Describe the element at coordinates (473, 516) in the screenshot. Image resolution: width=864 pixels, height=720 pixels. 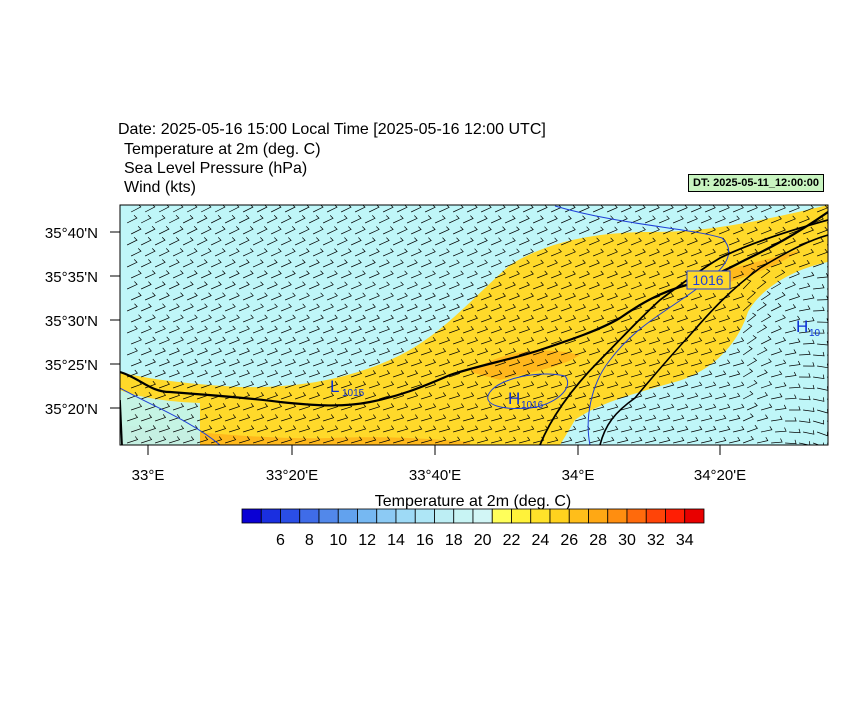
I see `colorbar` at that location.